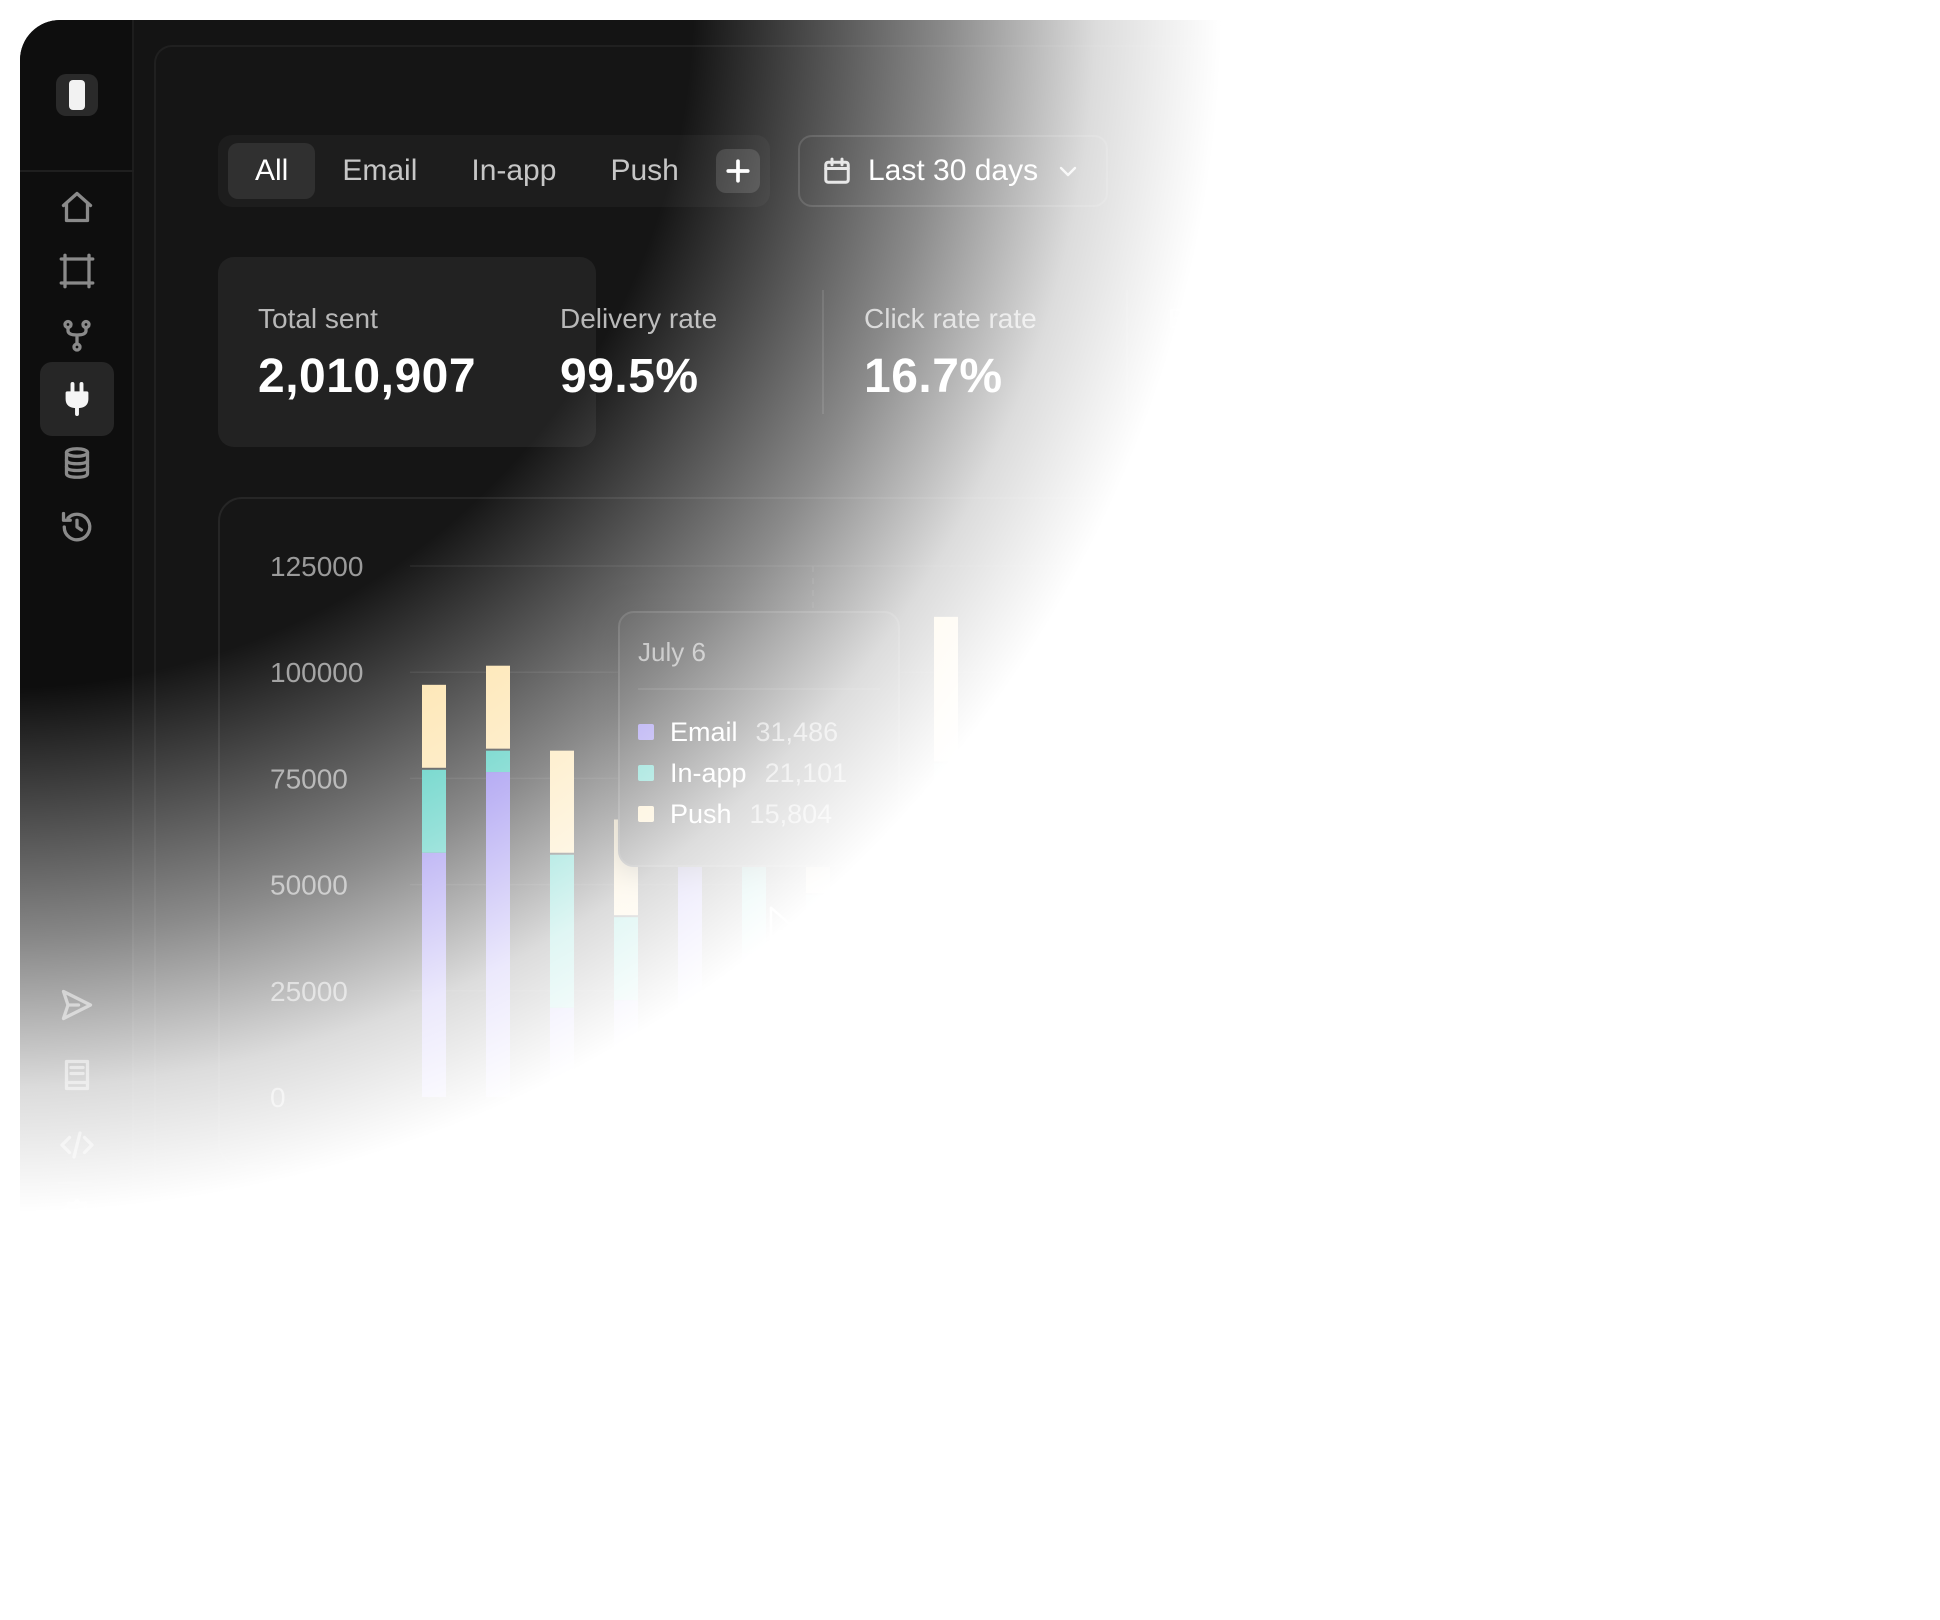 This screenshot has width=1940, height=1620. What do you see at coordinates (791, 813) in the screenshot?
I see `tooltip-series-value: 15,804` at bounding box center [791, 813].